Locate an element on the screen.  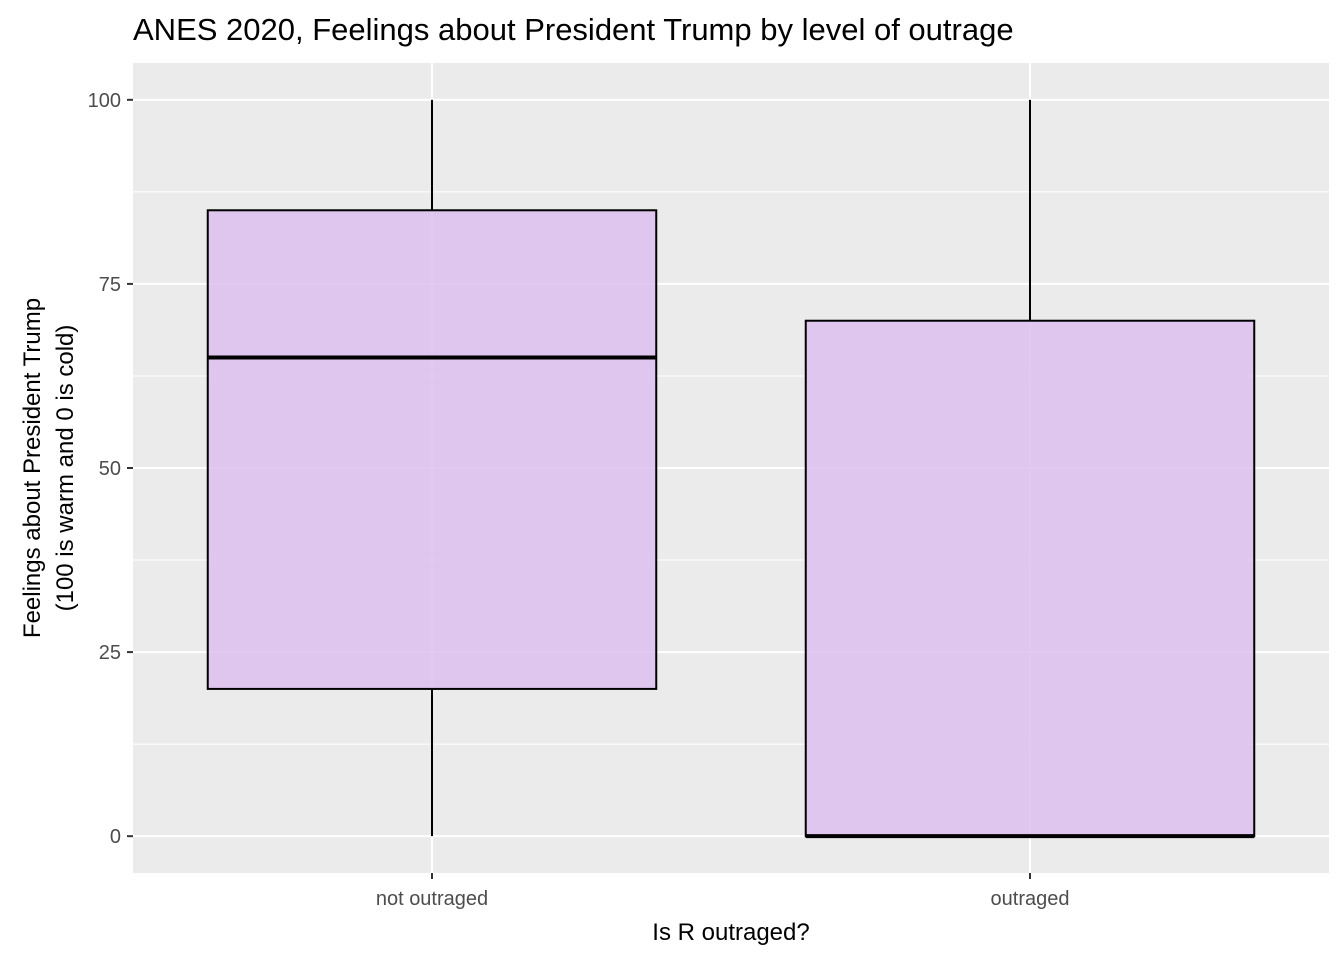
y-tick-label: 50 is located at coordinates (110, 469).